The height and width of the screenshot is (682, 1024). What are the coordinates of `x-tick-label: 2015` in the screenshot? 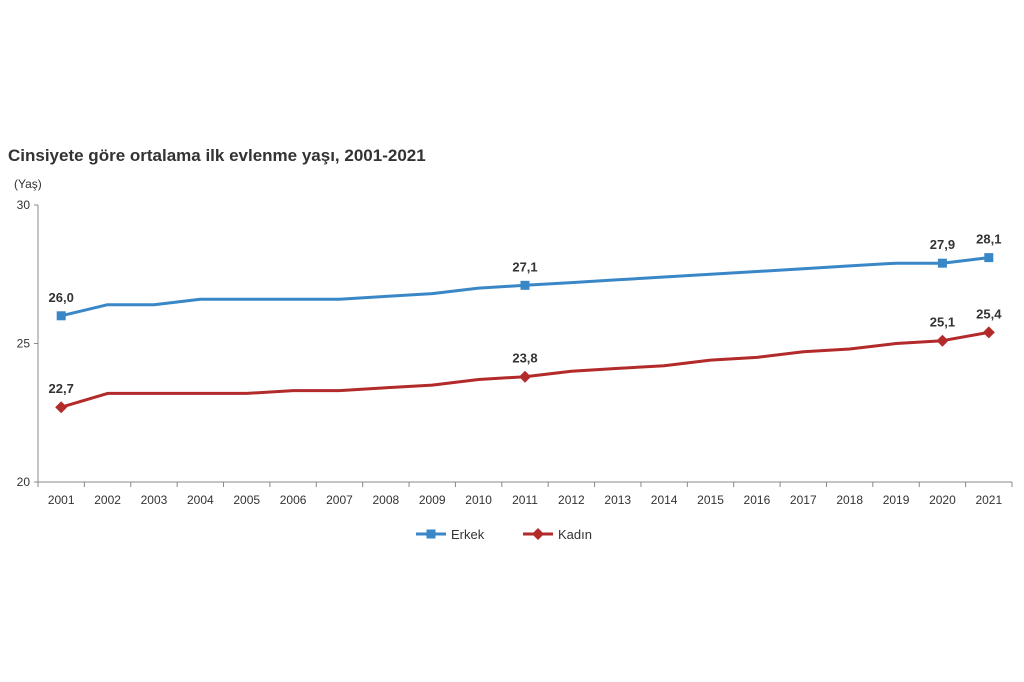 It's located at (710, 500).